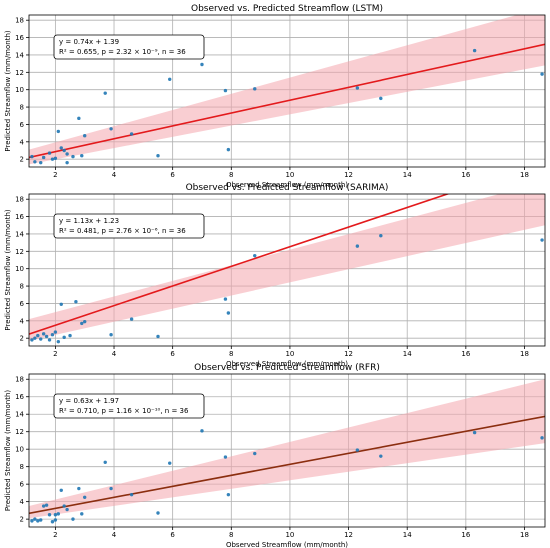 Image resolution: width=550 pixels, height=548 pixels. What do you see at coordinates (287, 544) in the screenshot?
I see `x-axis-label: Observed Streamflow (mm/month)` at bounding box center [287, 544].